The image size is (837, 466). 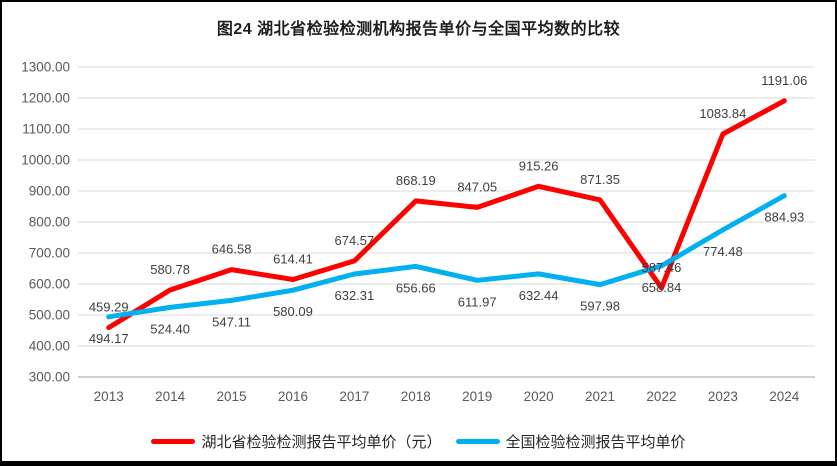 What do you see at coordinates (600, 396) in the screenshot?
I see `x-tick-label: 2021` at bounding box center [600, 396].